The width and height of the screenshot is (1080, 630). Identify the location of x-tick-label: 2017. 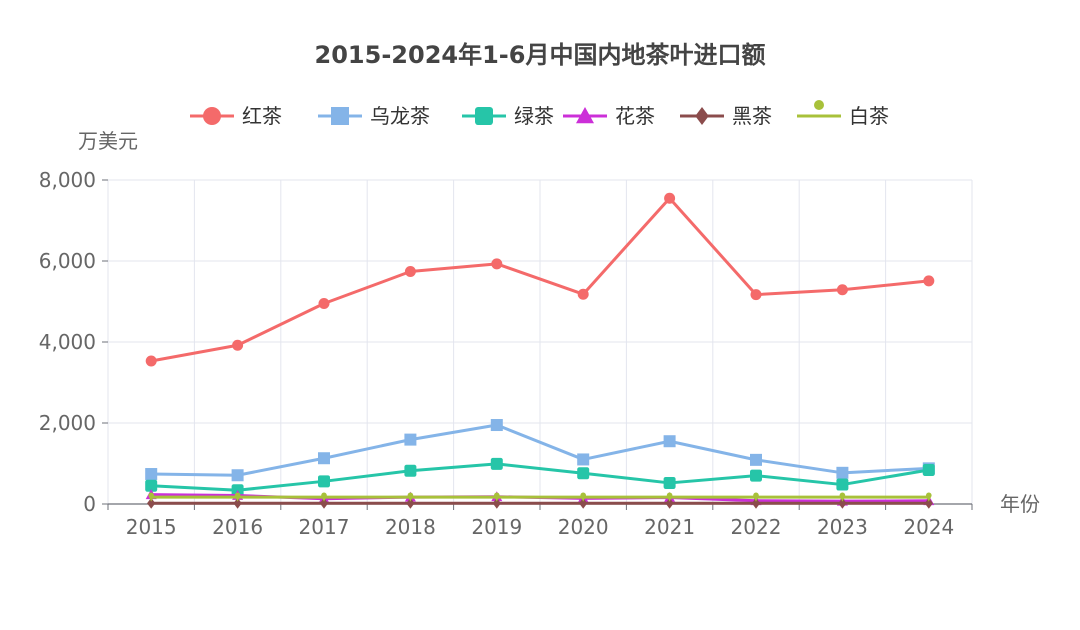
(324, 527).